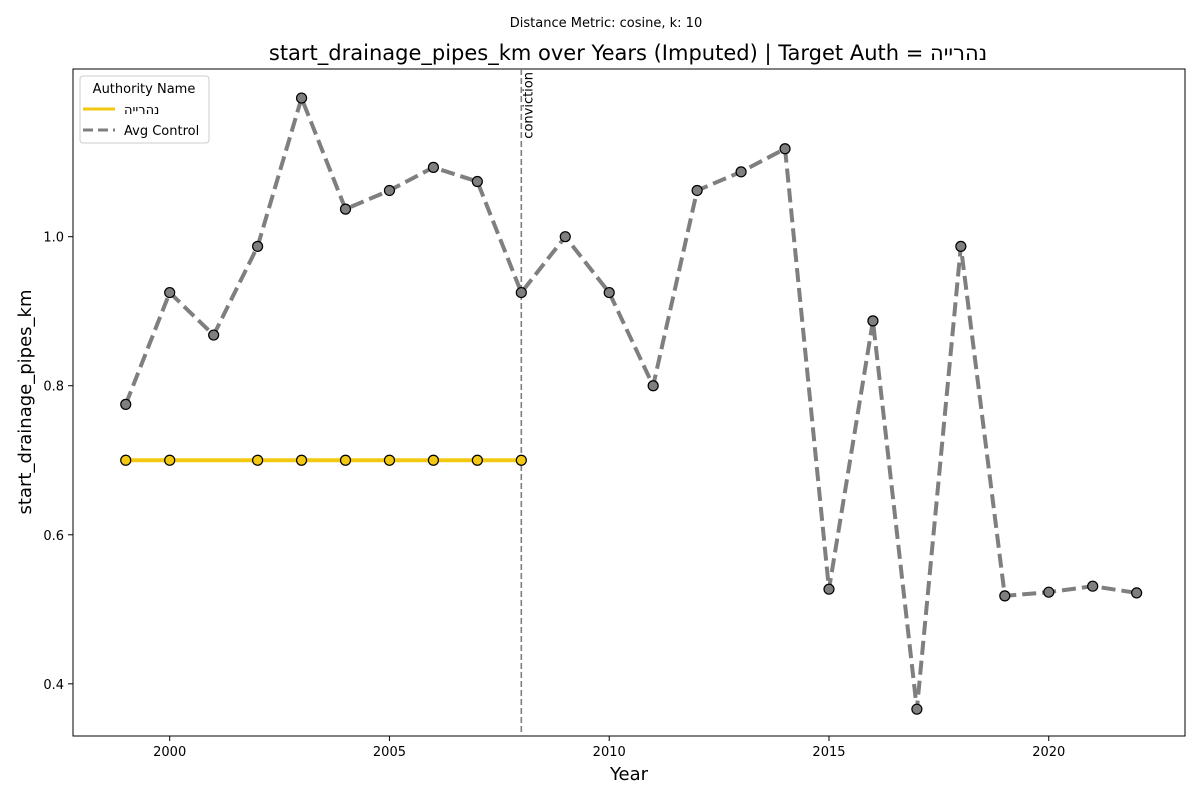 The height and width of the screenshot is (800, 1200). I want to click on annotations: conviction, so click(528, 402).